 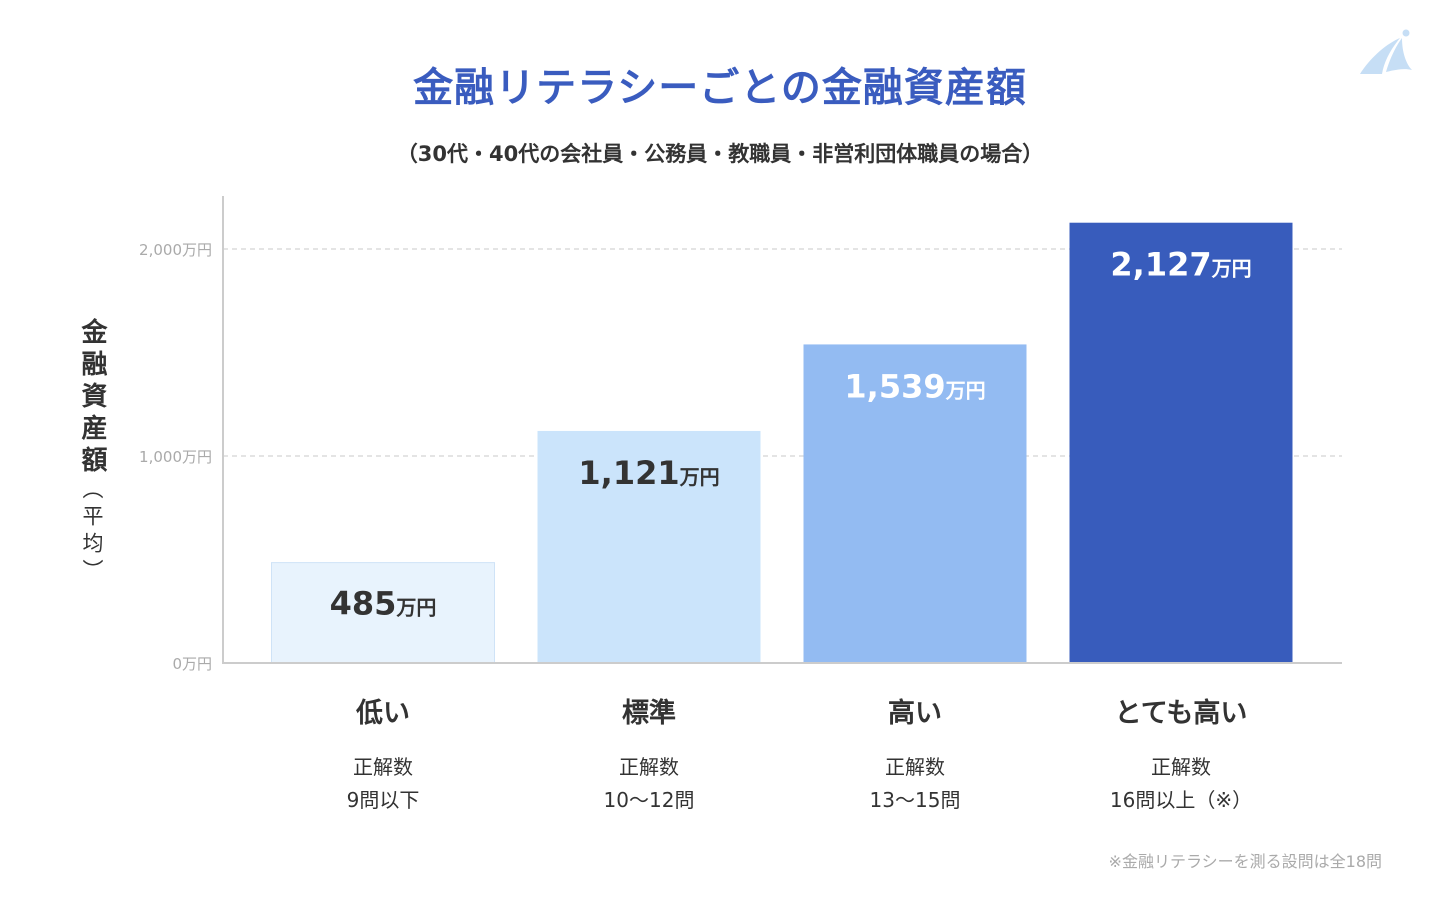 What do you see at coordinates (648, 473) in the screenshot?
I see `value-label: 1,121万円` at bounding box center [648, 473].